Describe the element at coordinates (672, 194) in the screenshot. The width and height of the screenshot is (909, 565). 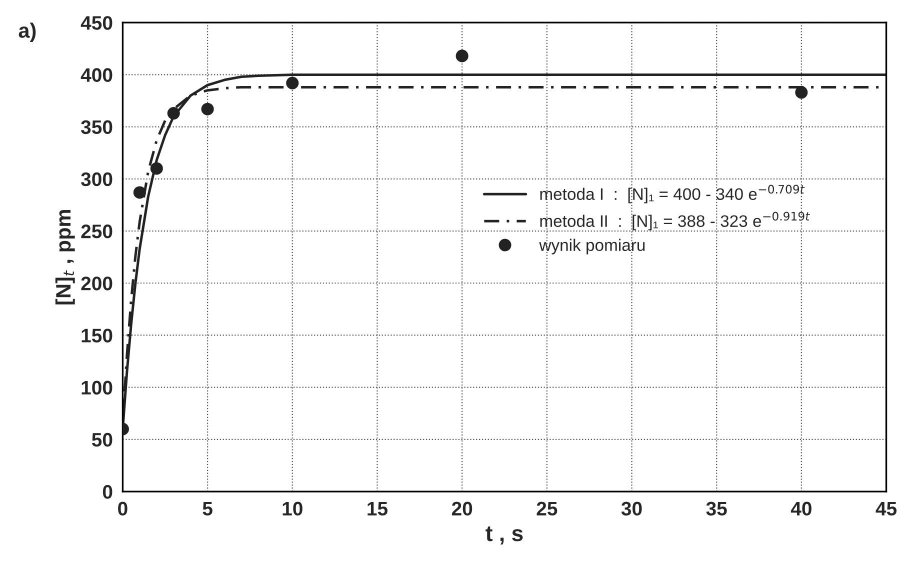
I see `legend-label: metoda I : [N]₁ = 400 - 340 e$^{−0.709t}$` at that location.